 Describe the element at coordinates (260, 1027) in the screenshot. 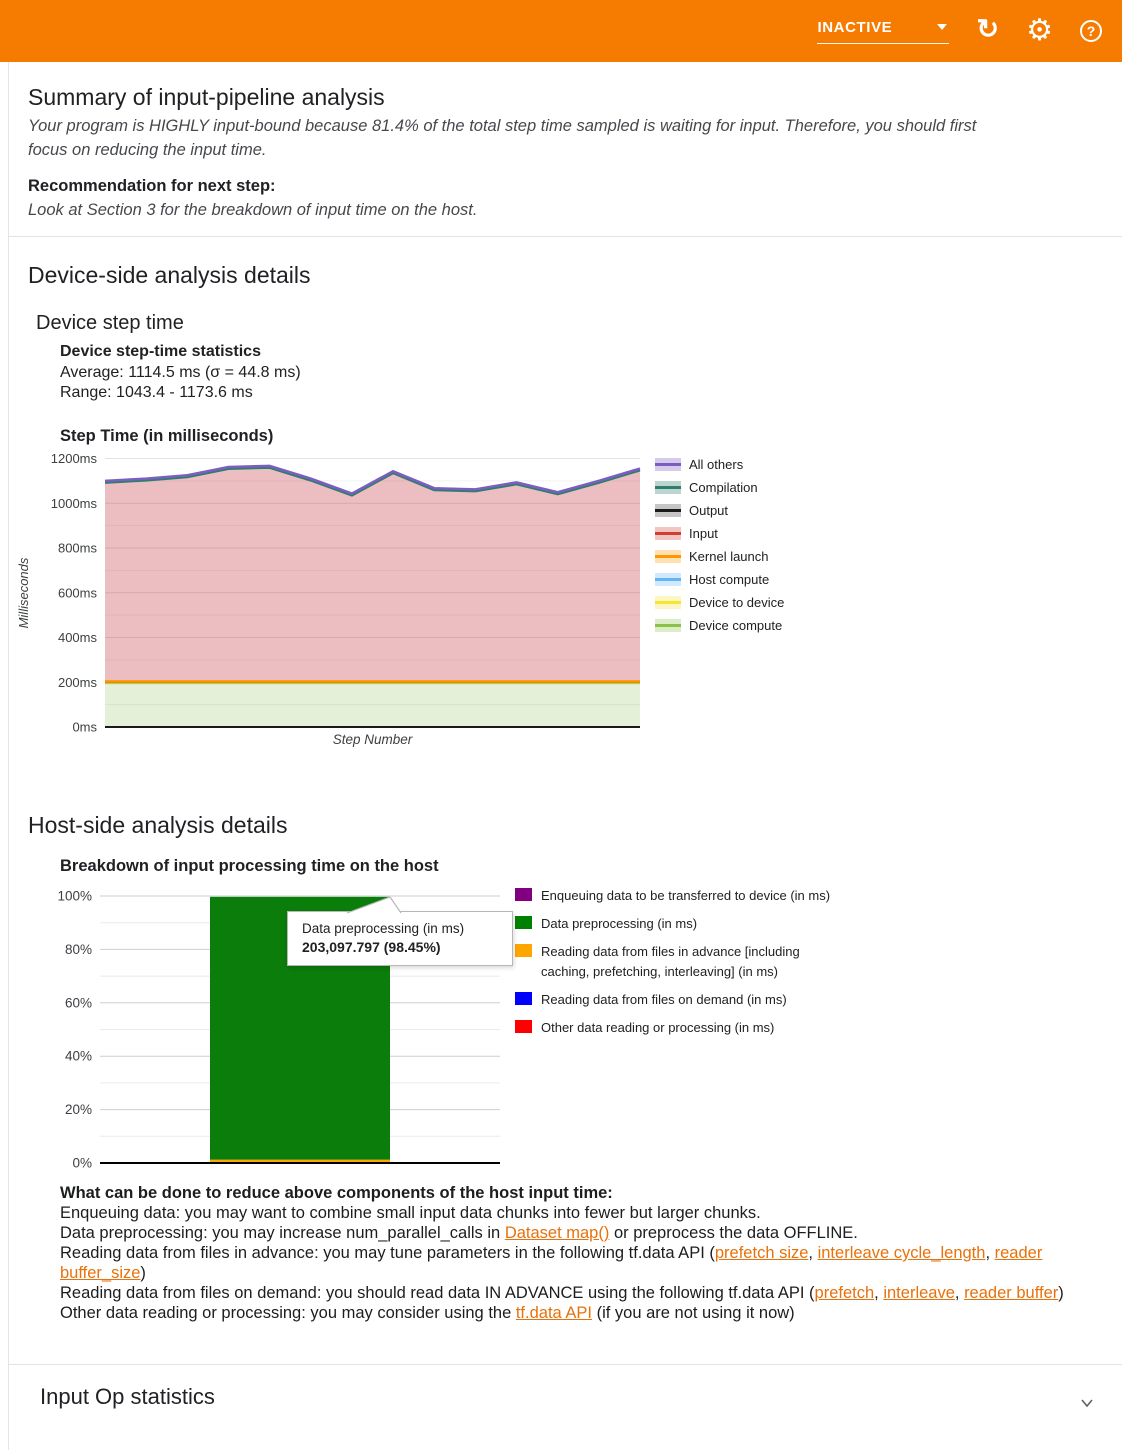

I see `host-breakdown-bar-chart: 0% 20% 40% 60% 80% 100%` at that location.